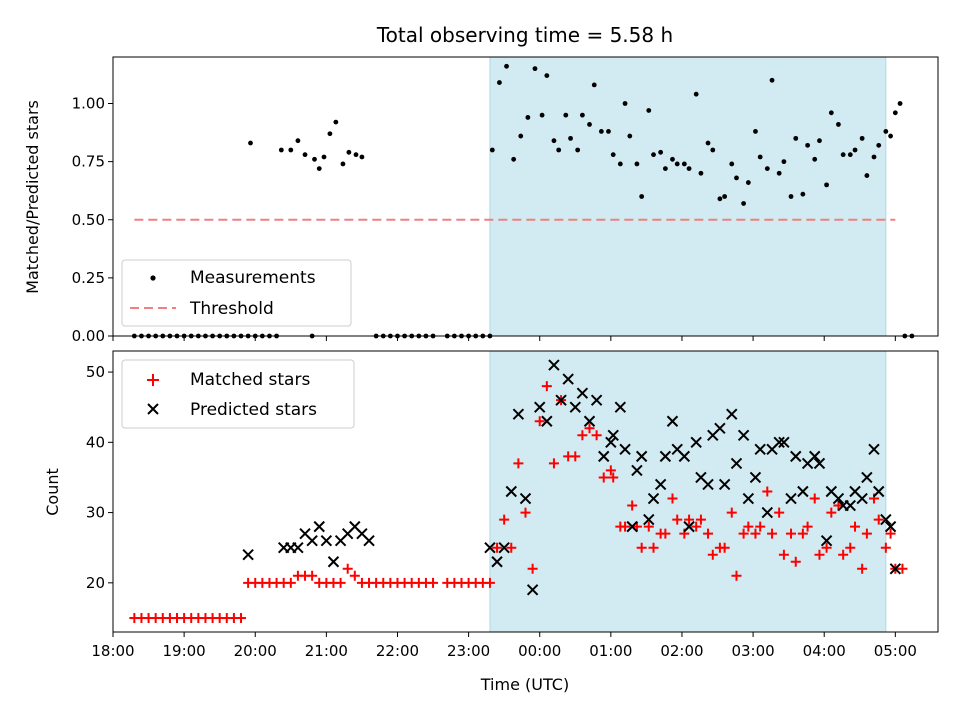  I want to click on legend-label-predicted: Predicted stars, so click(253, 410).